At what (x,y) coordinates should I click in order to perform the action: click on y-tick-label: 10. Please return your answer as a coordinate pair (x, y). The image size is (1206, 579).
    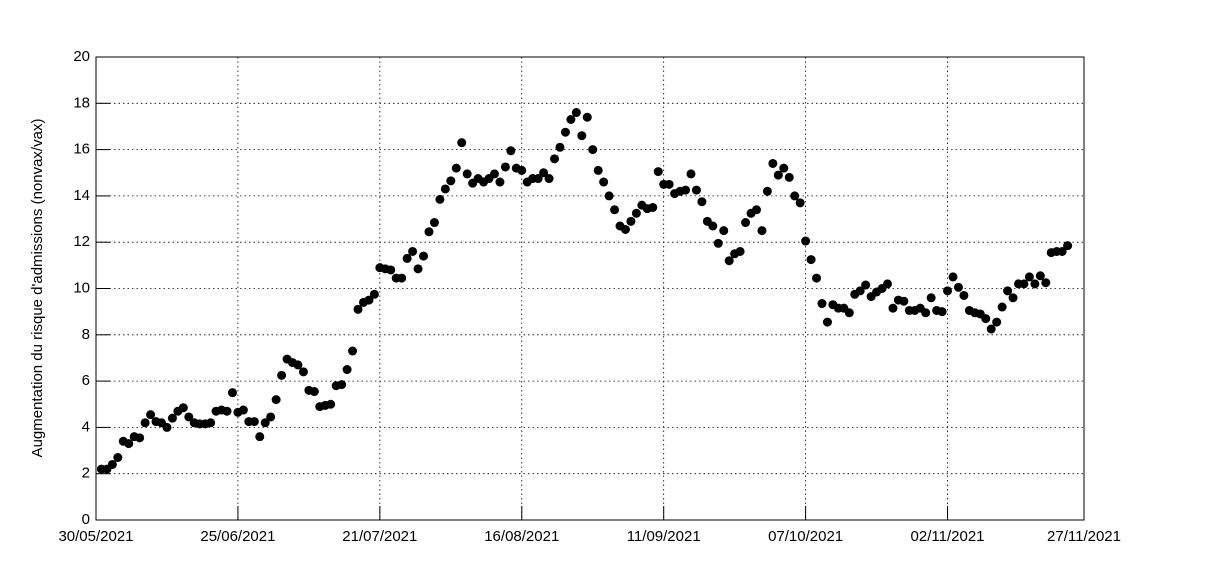
    Looking at the image, I should click on (81, 287).